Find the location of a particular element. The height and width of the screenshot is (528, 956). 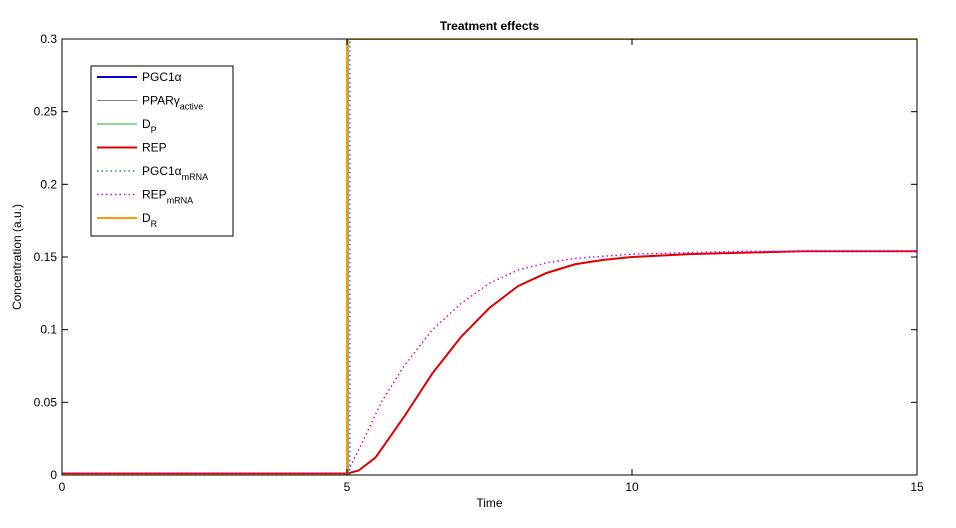

legend-entry-label: DR is located at coordinates (150, 220).